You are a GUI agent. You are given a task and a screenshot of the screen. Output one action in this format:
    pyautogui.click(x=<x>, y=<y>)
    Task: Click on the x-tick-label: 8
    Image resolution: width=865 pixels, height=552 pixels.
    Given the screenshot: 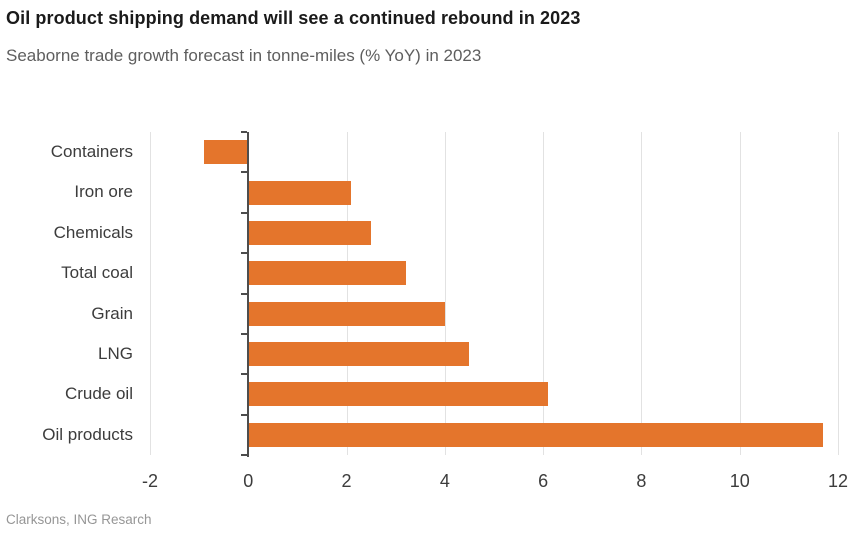 What is the action you would take?
    pyautogui.click(x=641, y=481)
    